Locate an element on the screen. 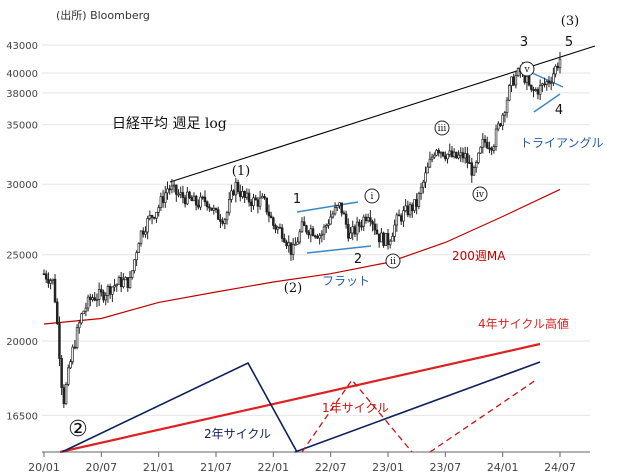 Image resolution: width=618 pixels, height=476 pixels. y-tick-label: 30000 is located at coordinates (22, 185).